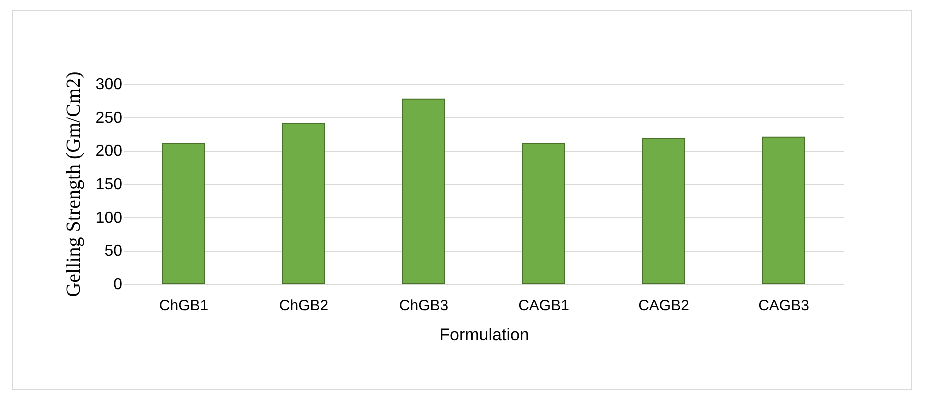 Image resolution: width=928 pixels, height=406 pixels. What do you see at coordinates (784, 306) in the screenshot?
I see `x-tick-label: CAGB3` at bounding box center [784, 306].